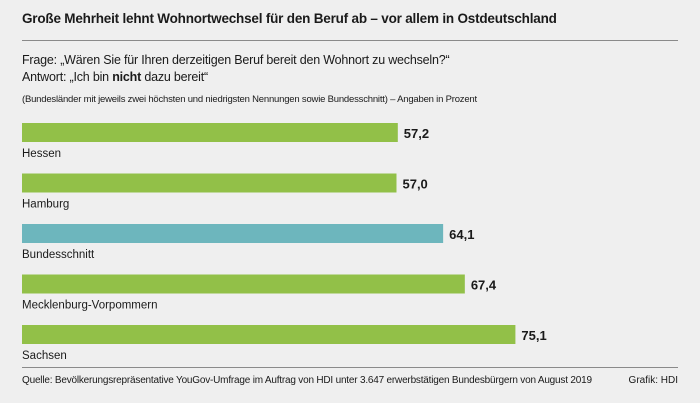 The image size is (700, 403). What do you see at coordinates (41, 154) in the screenshot?
I see `category-label: Hessen` at bounding box center [41, 154].